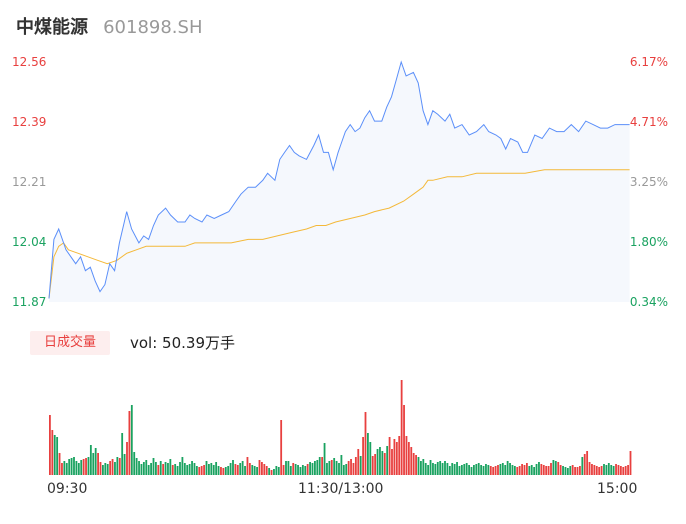 This screenshot has width=686, height=524. I want to click on stock-code: 601898.SH, so click(153, 27).